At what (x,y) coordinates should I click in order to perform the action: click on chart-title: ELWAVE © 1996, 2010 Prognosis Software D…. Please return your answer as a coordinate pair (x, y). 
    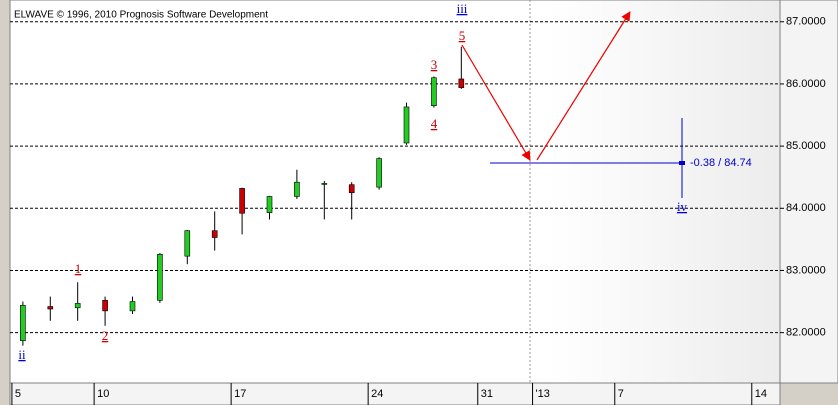
    Looking at the image, I should click on (141, 15).